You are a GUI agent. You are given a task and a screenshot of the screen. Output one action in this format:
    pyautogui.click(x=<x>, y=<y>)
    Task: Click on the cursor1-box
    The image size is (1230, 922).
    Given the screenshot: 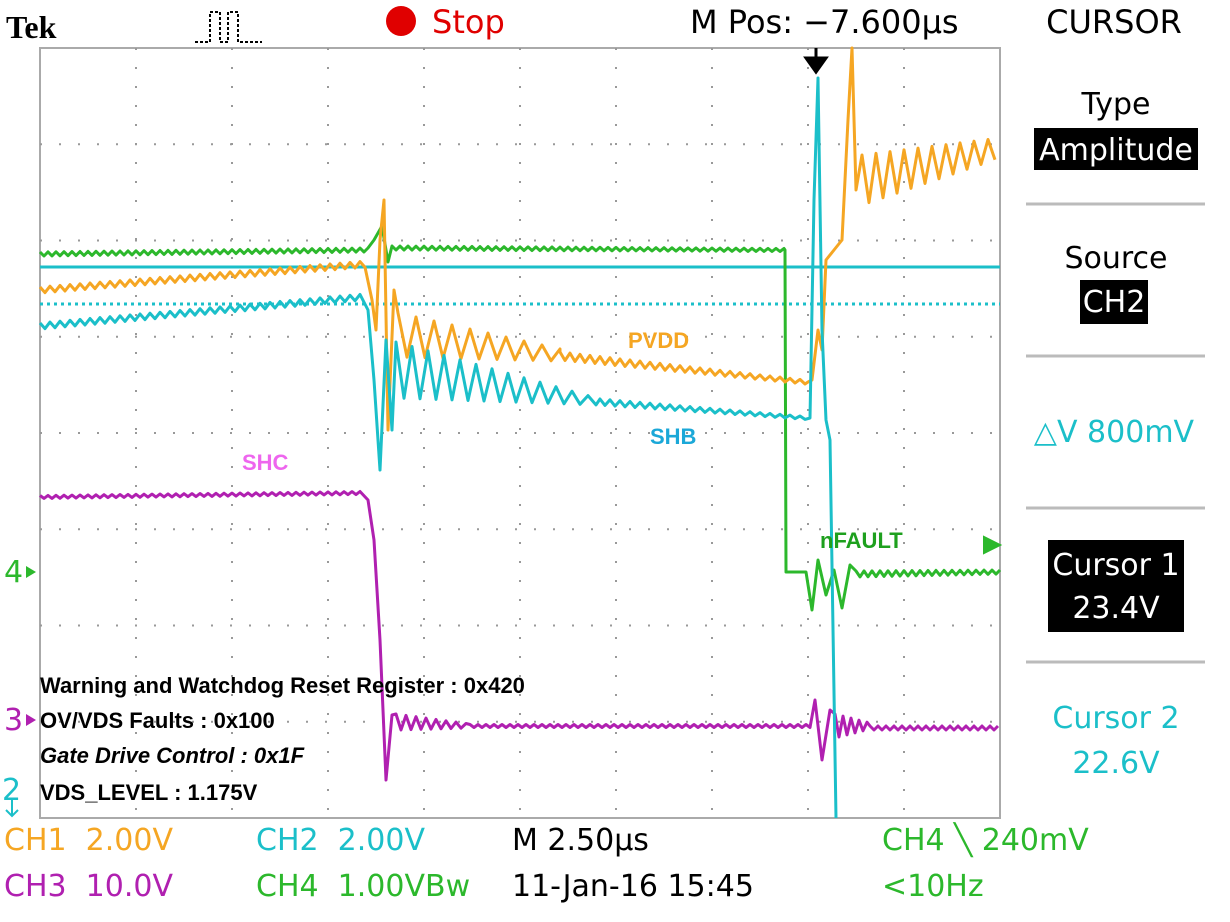 What is the action you would take?
    pyautogui.click(x=1116, y=586)
    